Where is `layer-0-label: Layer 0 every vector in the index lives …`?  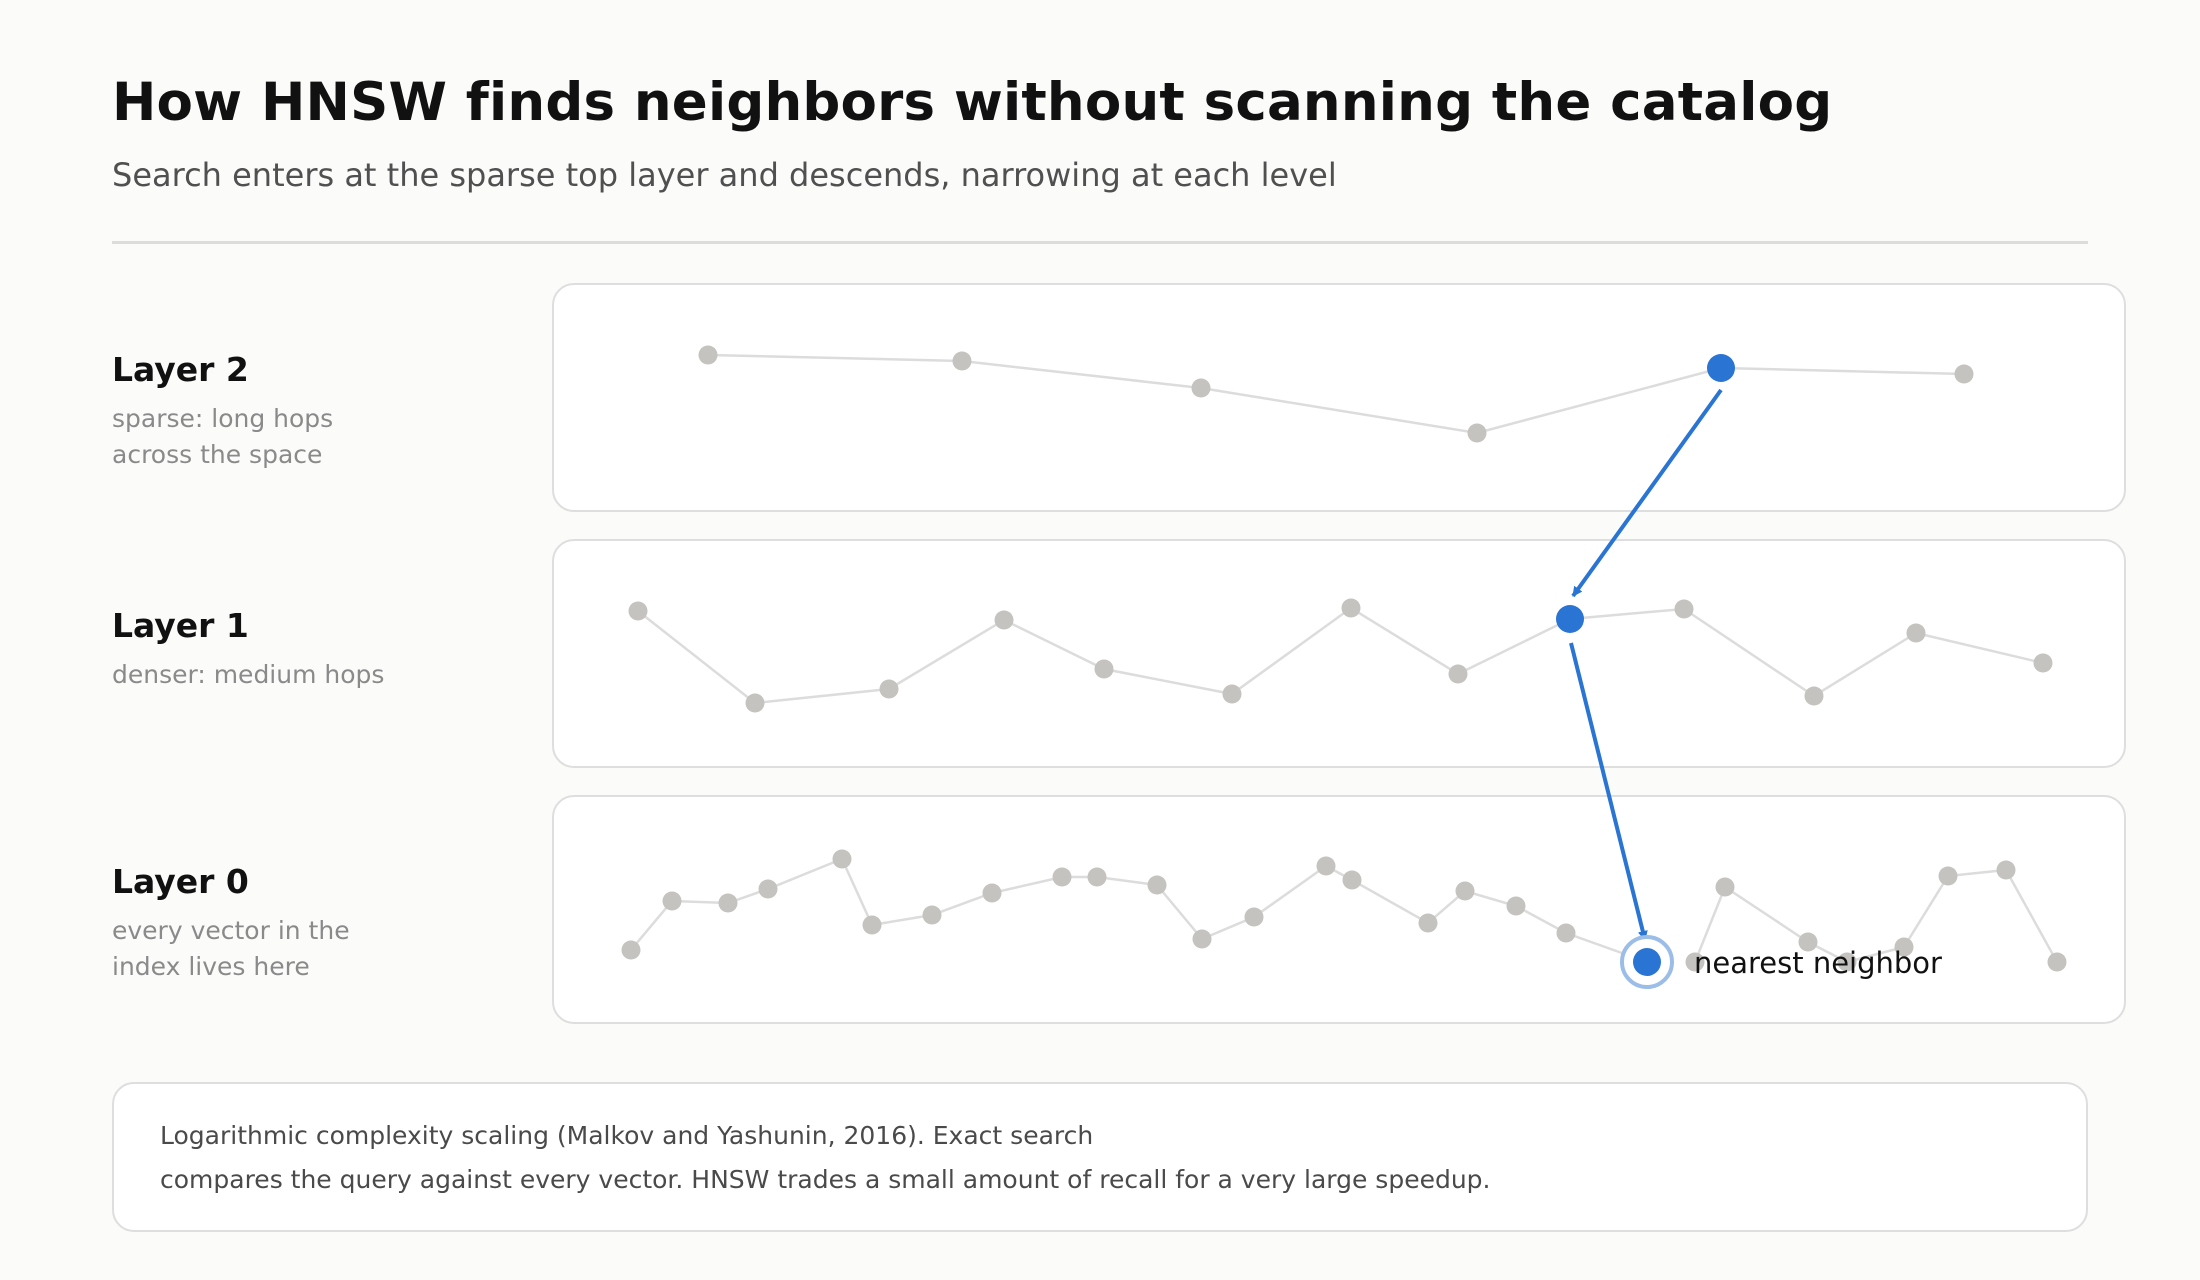 layer-0-label: Layer 0 every vector in the index lives … is located at coordinates (231, 923).